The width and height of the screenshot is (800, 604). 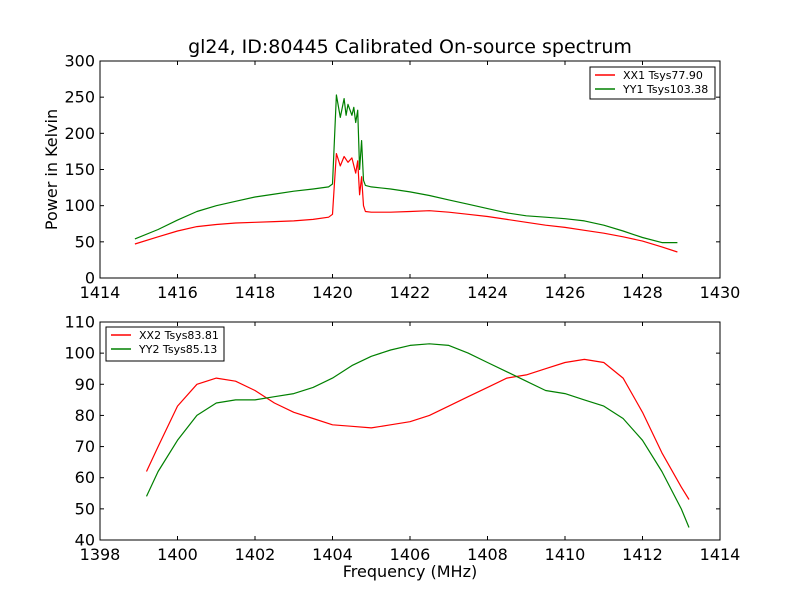 What do you see at coordinates (85, 384) in the screenshot?
I see `y-tick-label: 90` at bounding box center [85, 384].